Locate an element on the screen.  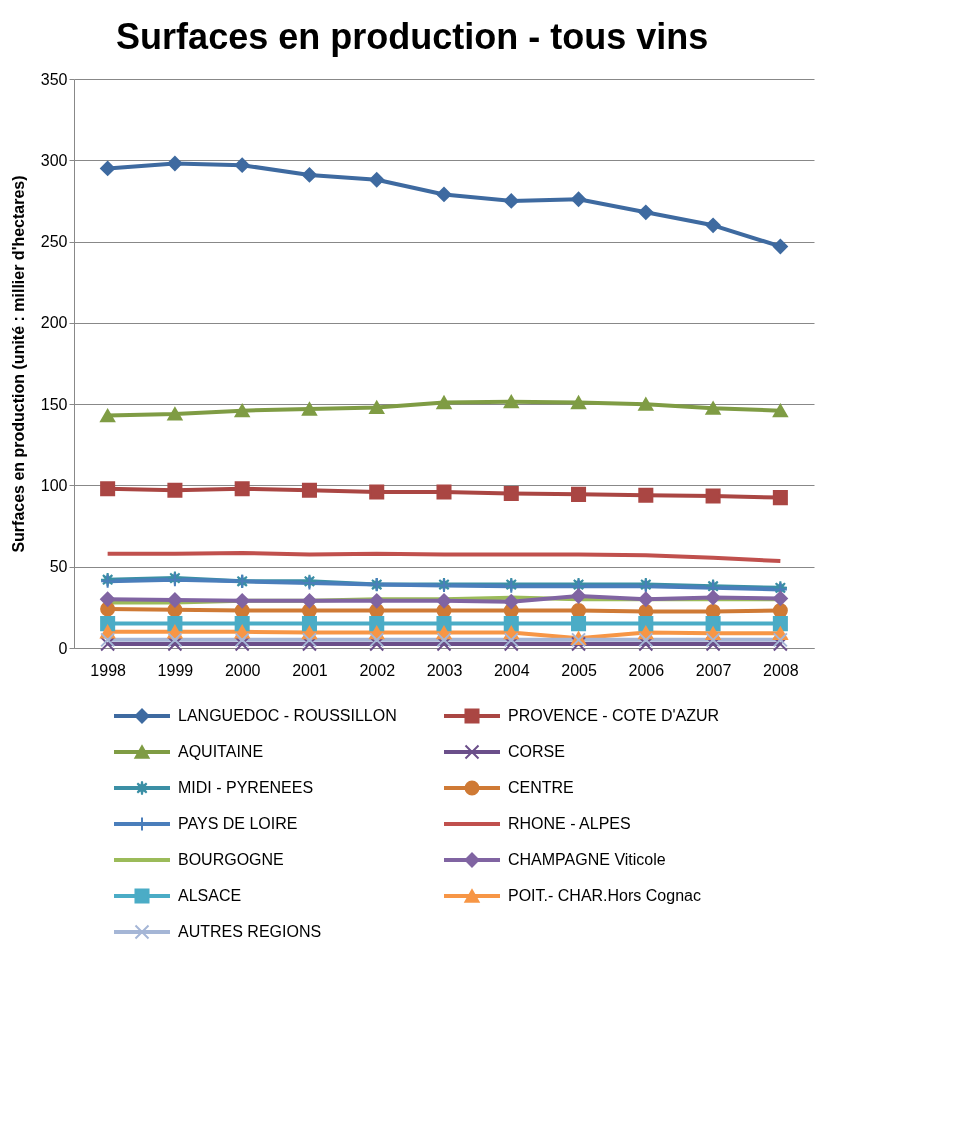
legend-label: RHONE - ALPES is located at coordinates (569, 823).